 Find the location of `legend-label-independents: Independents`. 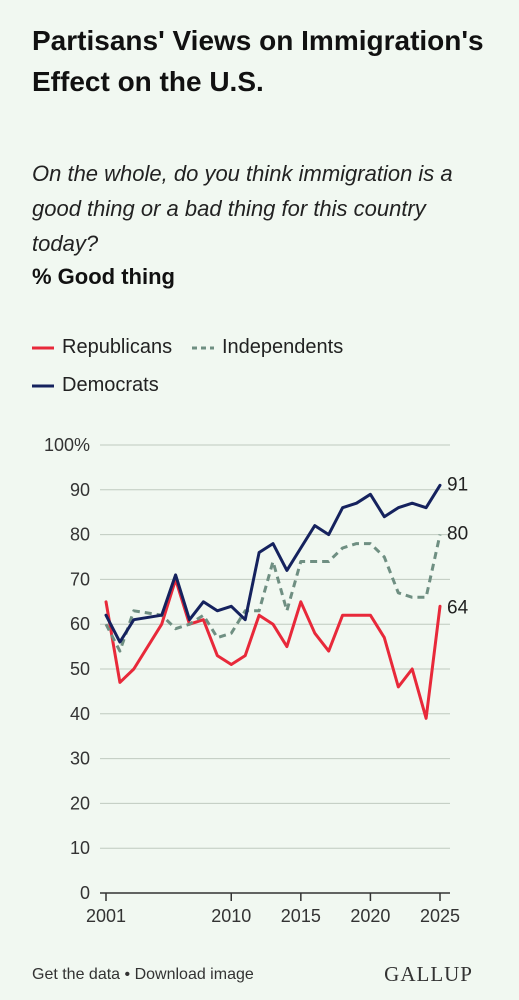

legend-label-independents: Independents is located at coordinates (283, 347).